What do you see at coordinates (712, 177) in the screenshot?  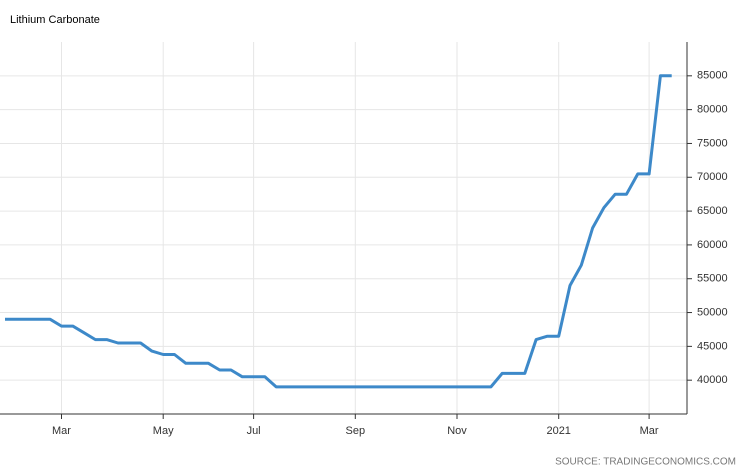 I see `y-tick-label: 70000` at bounding box center [712, 177].